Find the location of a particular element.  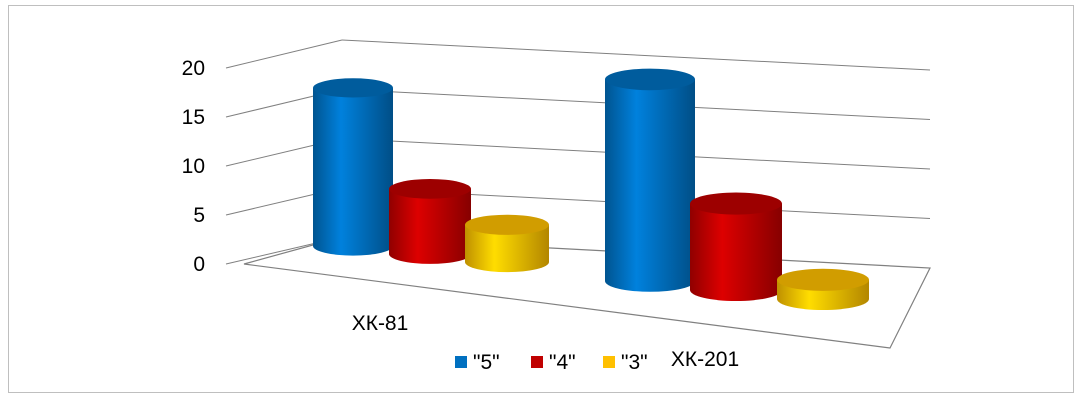

legend: "5" "4" "3" is located at coordinates (551, 362).